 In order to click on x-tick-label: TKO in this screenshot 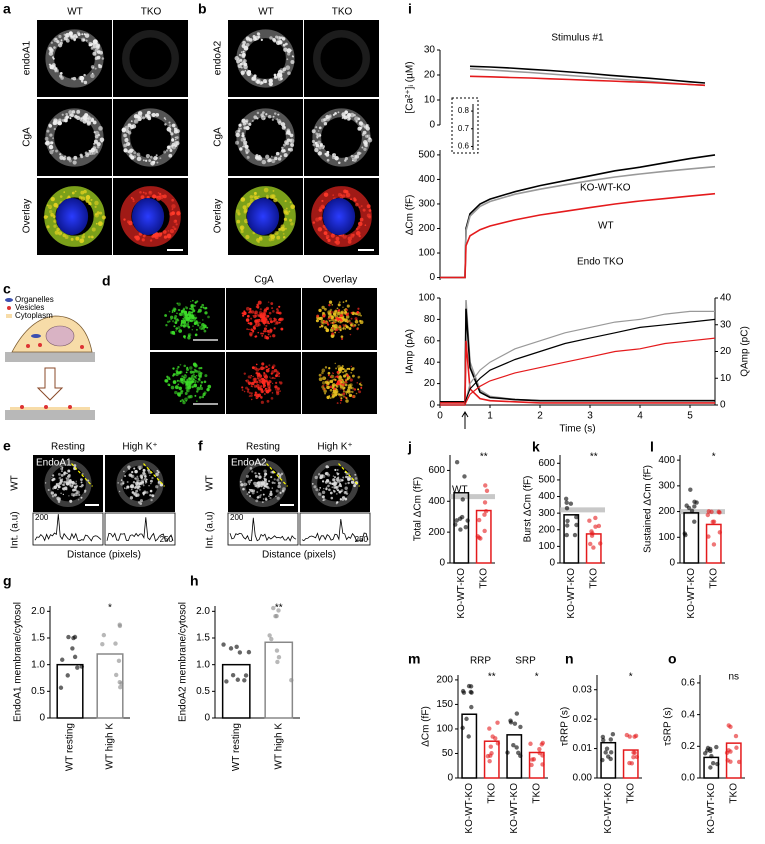, I will do `click(593, 578)`.